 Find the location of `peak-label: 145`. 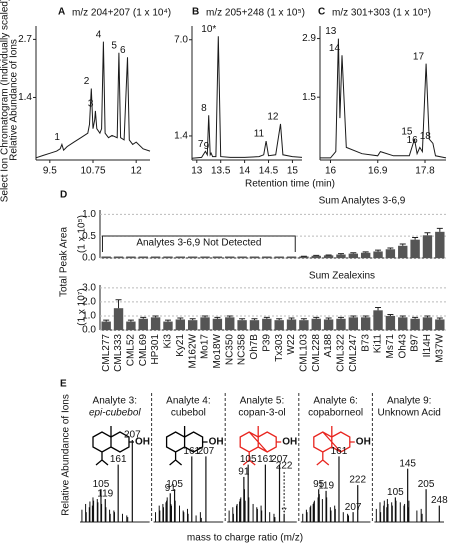

peak-label: 145 is located at coordinates (407, 463).